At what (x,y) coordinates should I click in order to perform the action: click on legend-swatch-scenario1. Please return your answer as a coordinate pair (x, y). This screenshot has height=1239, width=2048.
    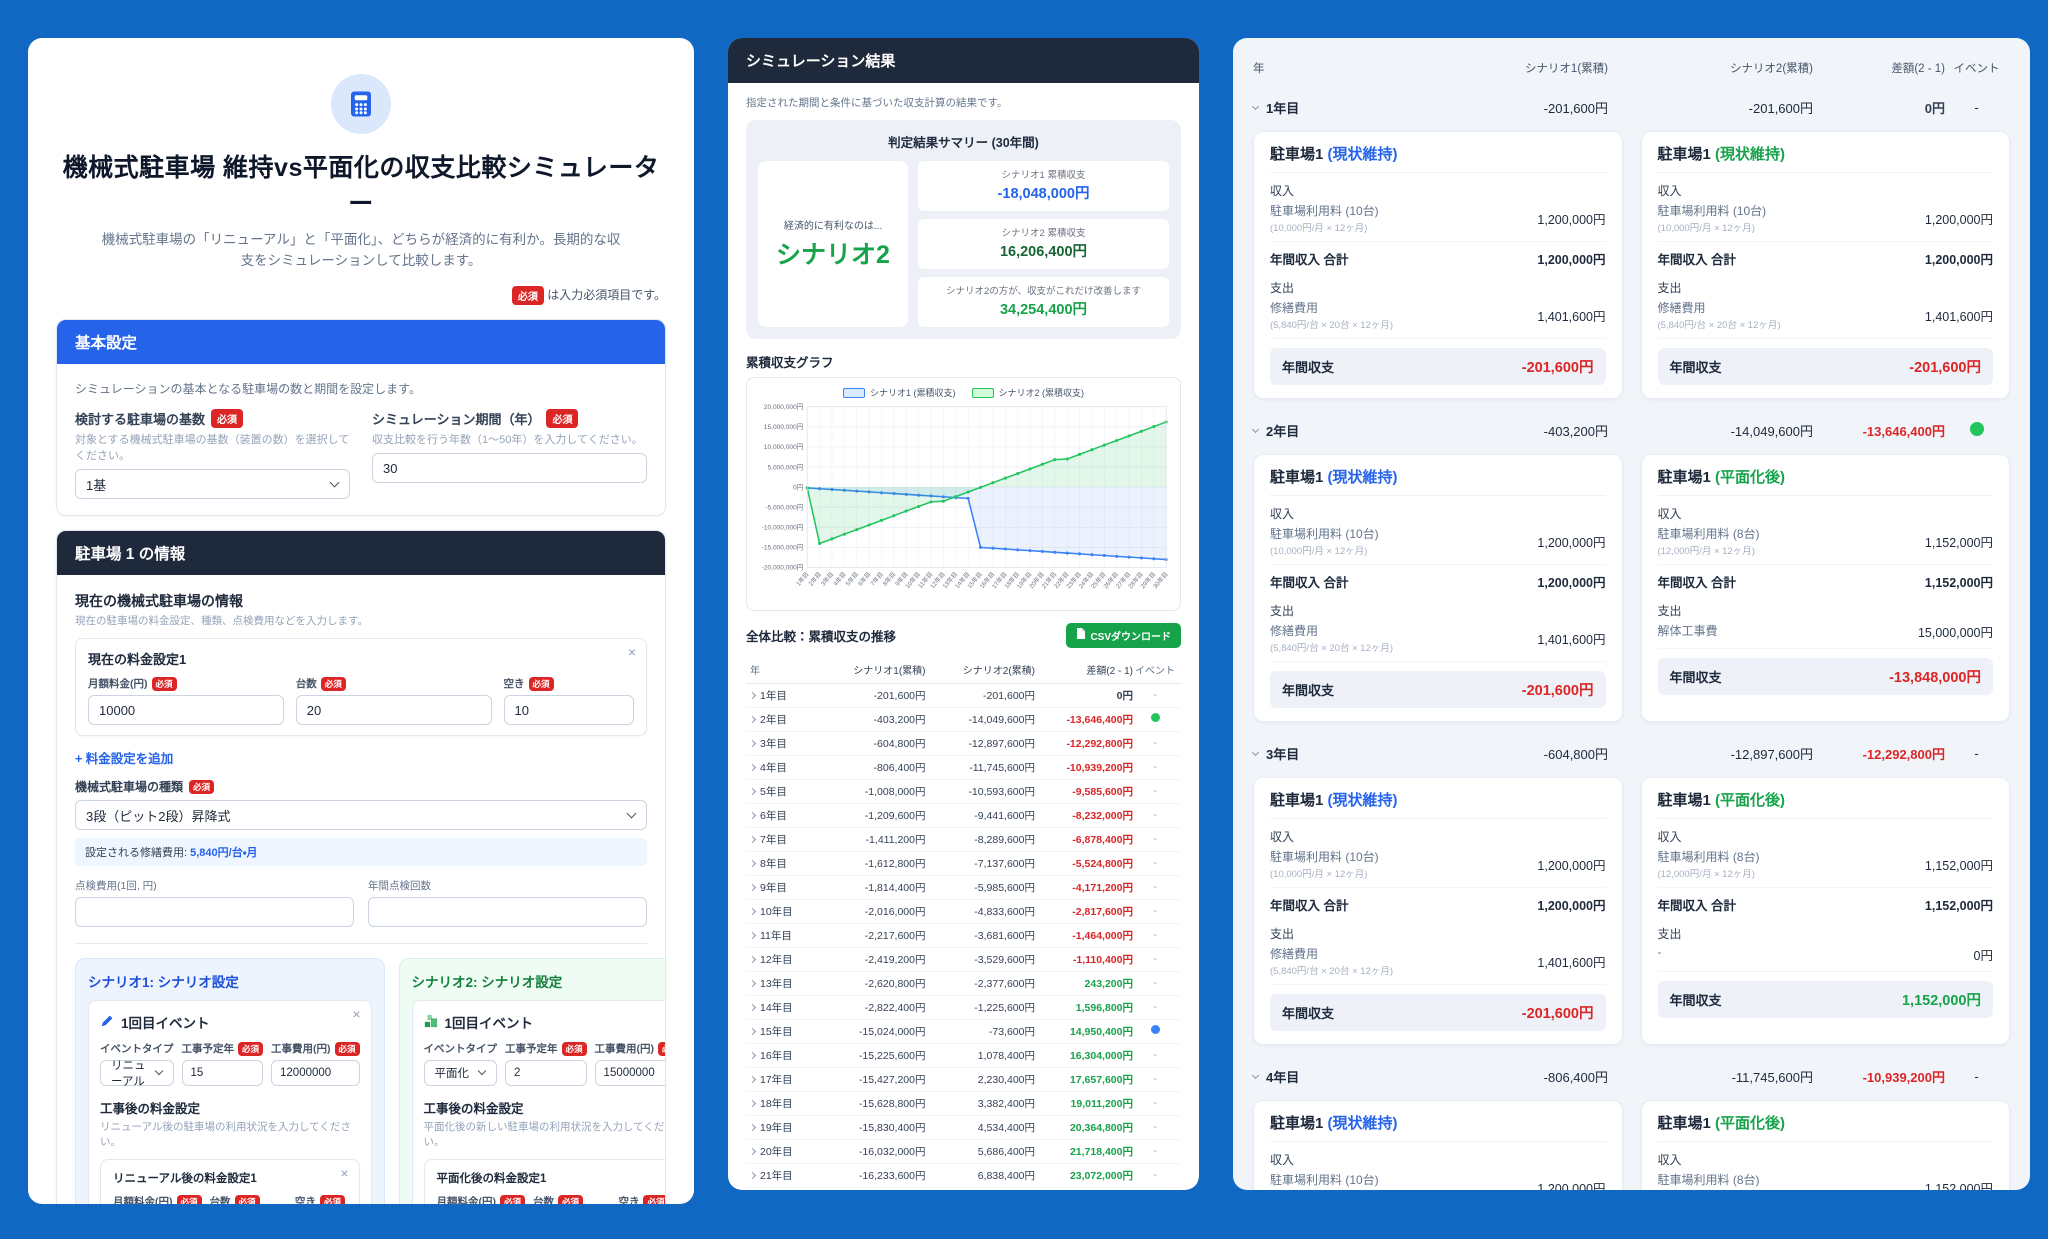
    Looking at the image, I should click on (853, 392).